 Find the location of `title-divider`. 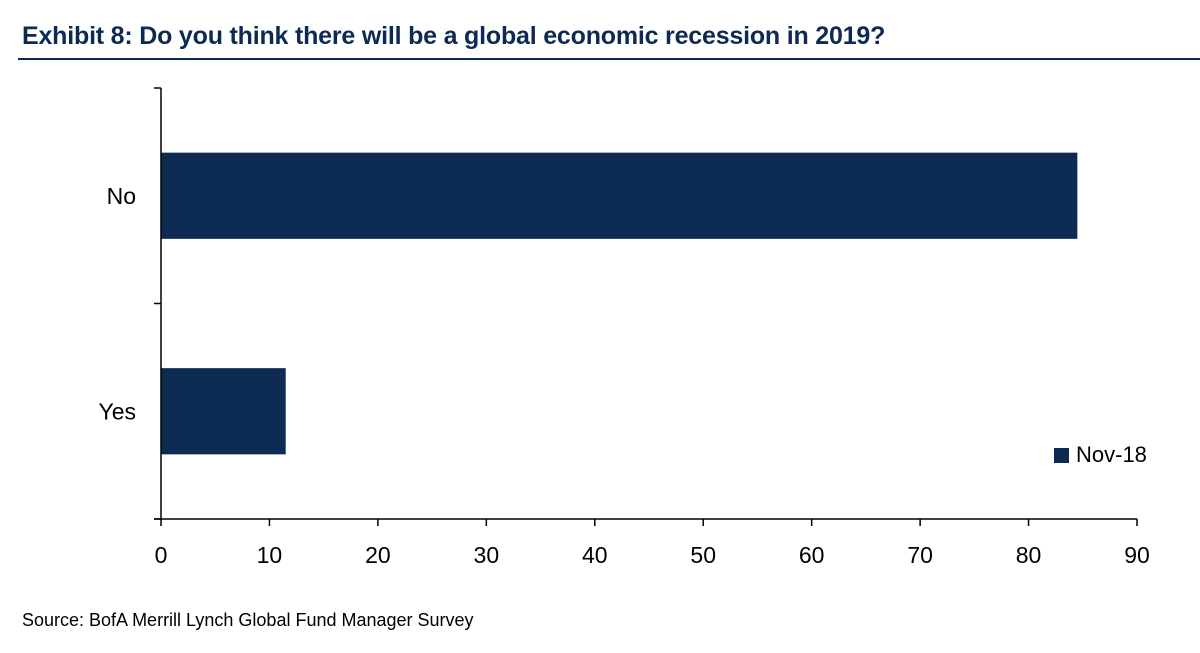

title-divider is located at coordinates (609, 59).